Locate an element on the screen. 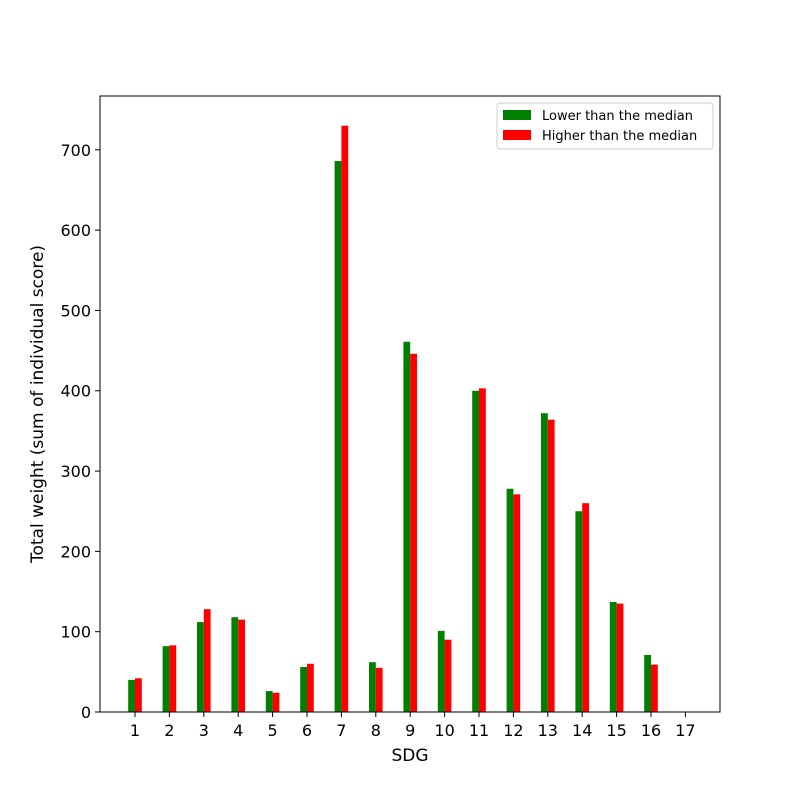 This screenshot has height=800, width=800. y-axis-ticks: 0 100 200 300 400 500 600 700 is located at coordinates (80, 431).